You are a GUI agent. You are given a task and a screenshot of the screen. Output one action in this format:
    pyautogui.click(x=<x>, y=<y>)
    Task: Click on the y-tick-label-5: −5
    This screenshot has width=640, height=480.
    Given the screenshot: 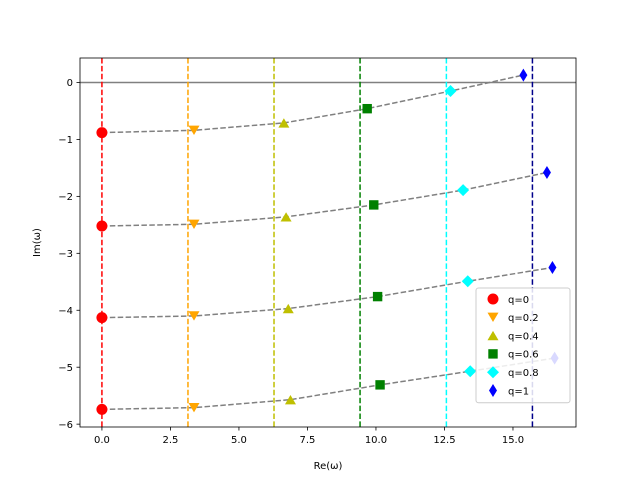 What is the action you would take?
    pyautogui.click(x=65, y=368)
    